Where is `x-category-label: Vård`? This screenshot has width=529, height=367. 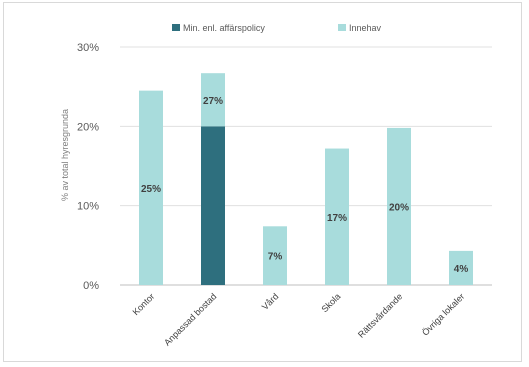 x-category-label: Vård is located at coordinates (270, 301).